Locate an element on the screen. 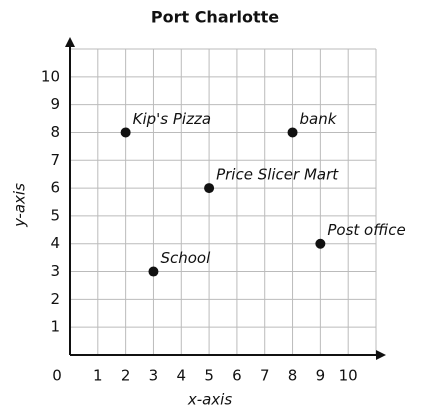  x-tick-label: 10 is located at coordinates (348, 376).